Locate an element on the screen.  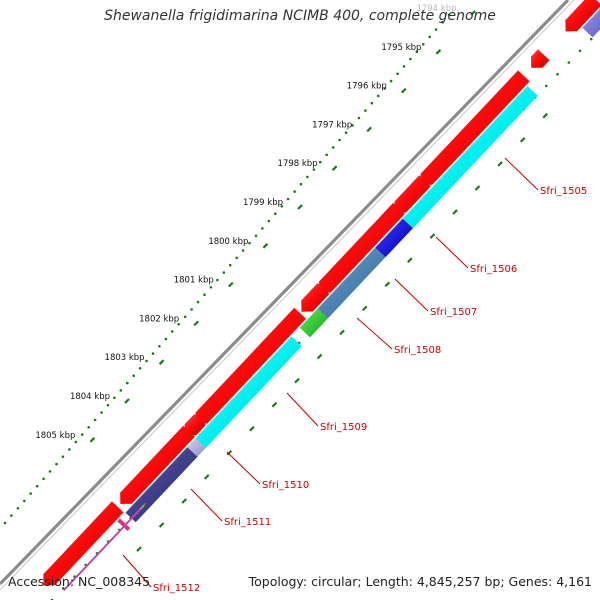
gene-label: Sfri_1507 is located at coordinates (453, 312).